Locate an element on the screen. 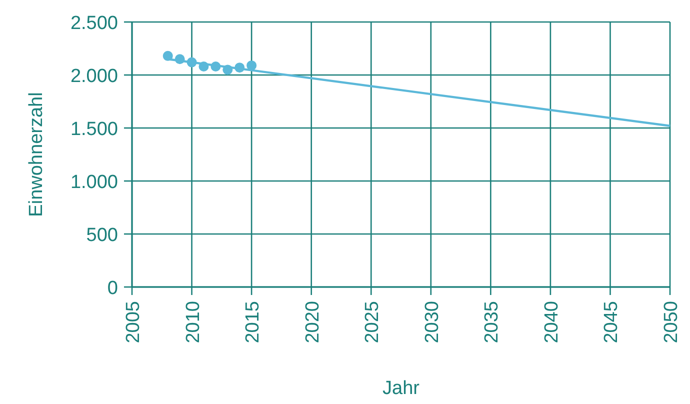  x-tick-label: 2030 is located at coordinates (432, 322).